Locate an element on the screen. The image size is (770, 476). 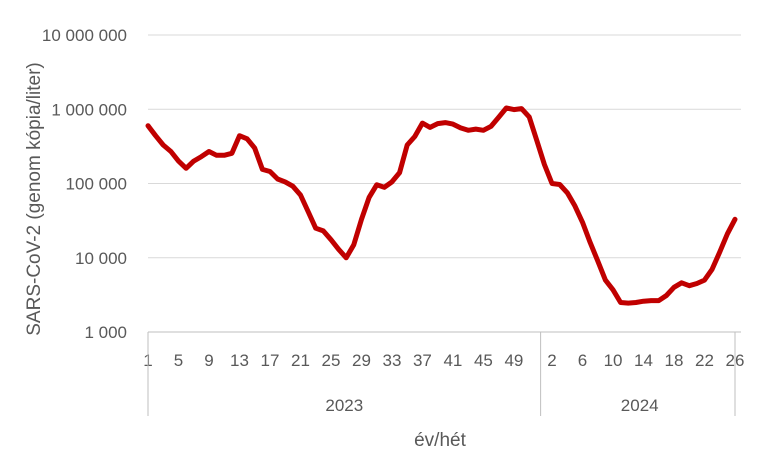
x-axis-title: év/hét is located at coordinates (440, 440).